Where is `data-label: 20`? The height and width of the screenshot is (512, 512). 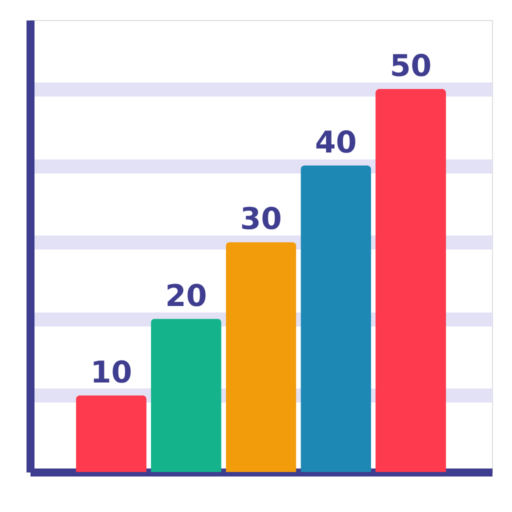
data-label: 20 is located at coordinates (186, 296).